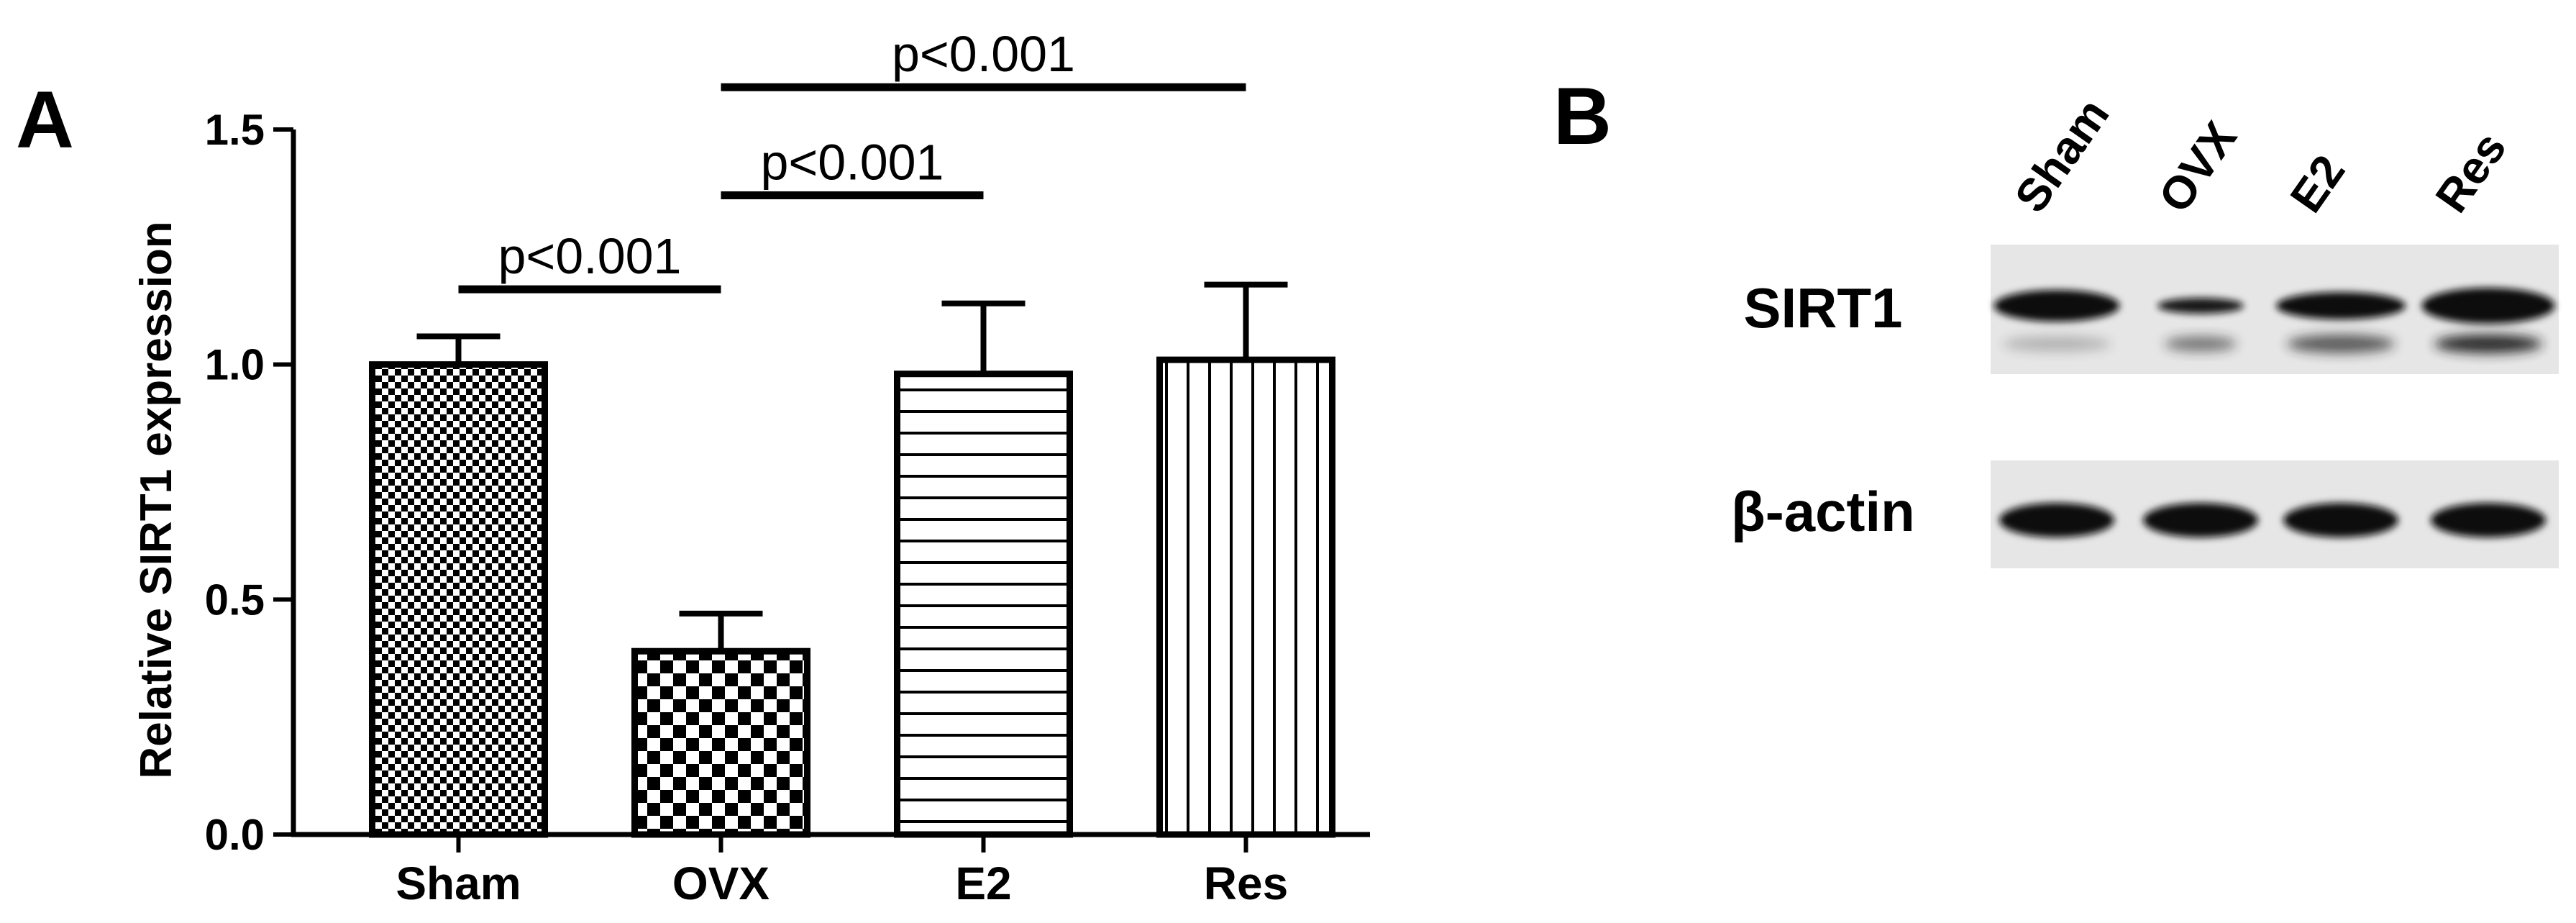 The height and width of the screenshot is (923, 2576). What do you see at coordinates (720, 742) in the screenshot?
I see `bar-ovx` at bounding box center [720, 742].